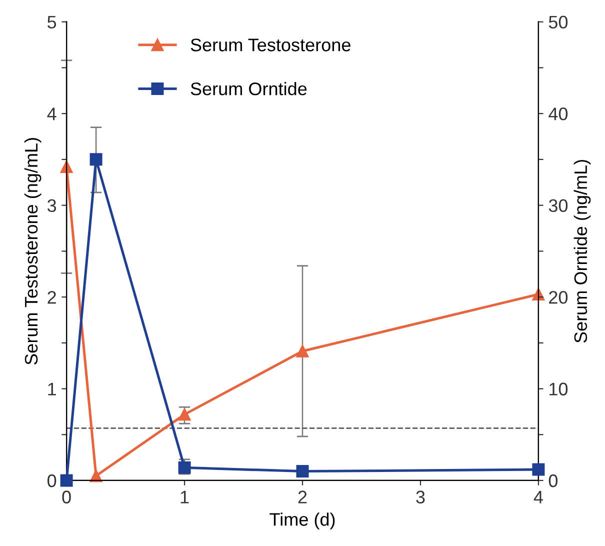  What do you see at coordinates (52, 22) in the screenshot?
I see `y-tick-label: 5` at bounding box center [52, 22].